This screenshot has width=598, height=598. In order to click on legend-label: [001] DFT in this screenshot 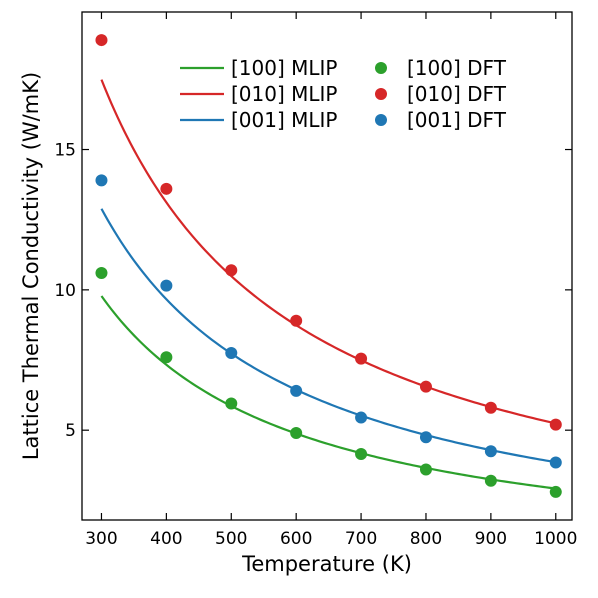, I will do `click(457, 120)`.